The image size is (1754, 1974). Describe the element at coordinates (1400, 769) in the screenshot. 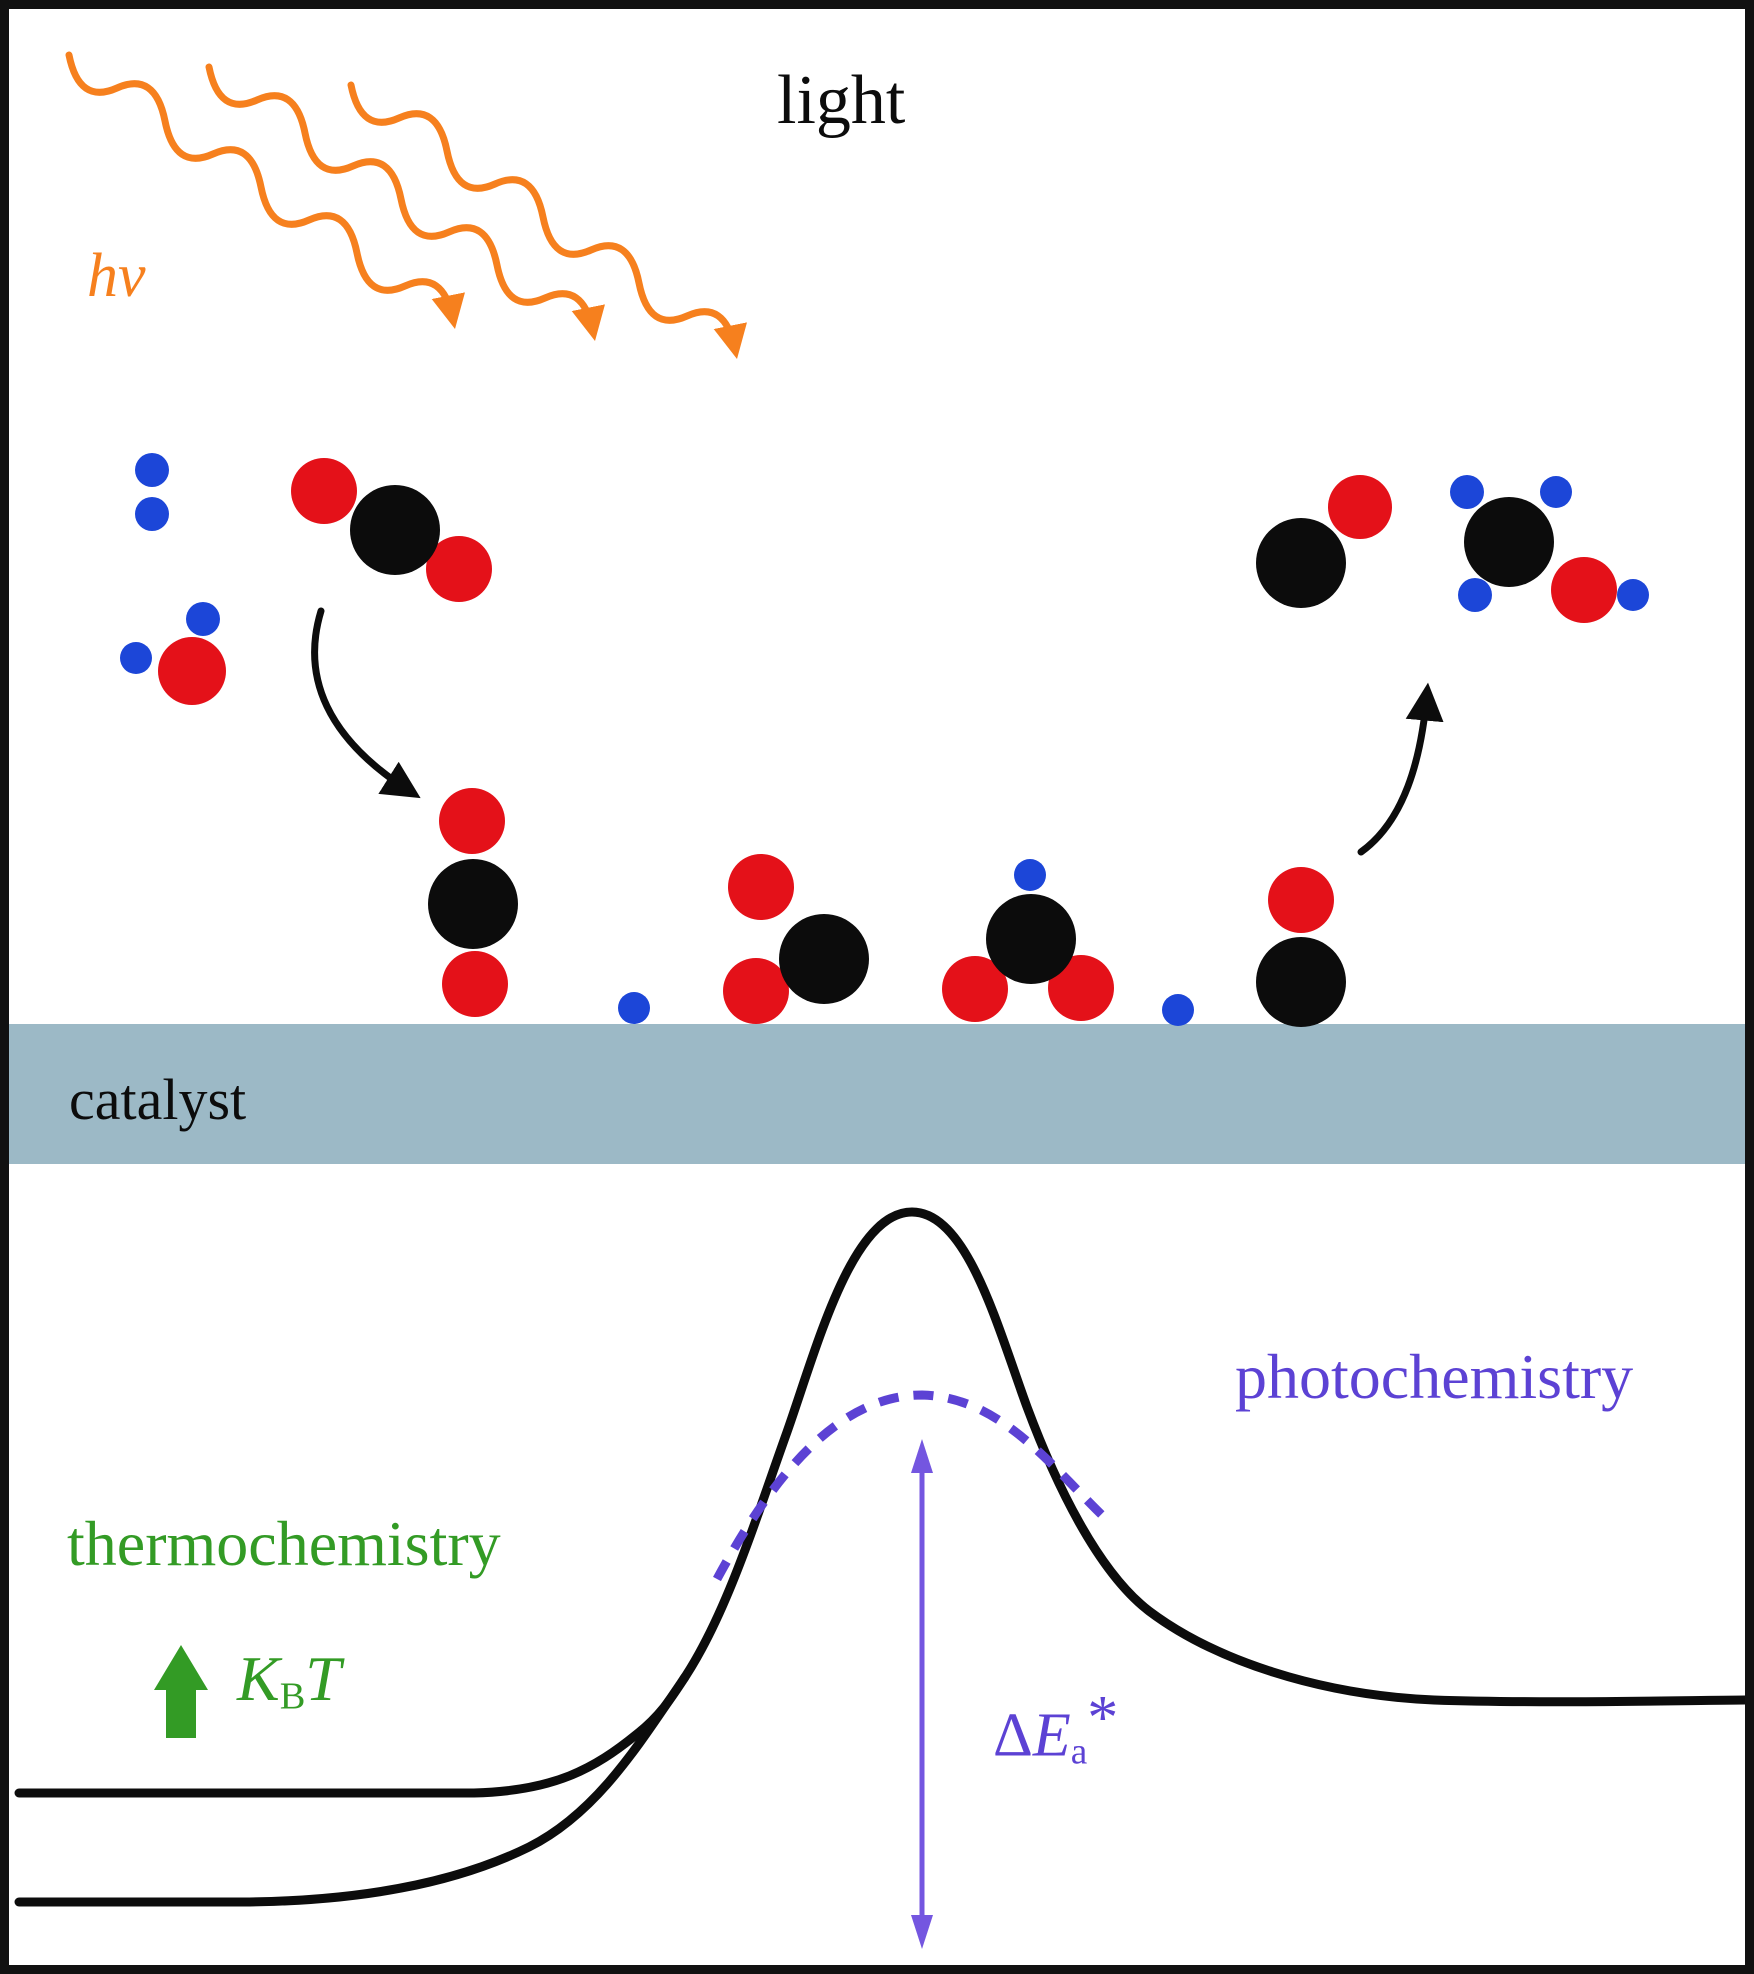

I see `desorption-arrow` at that location.